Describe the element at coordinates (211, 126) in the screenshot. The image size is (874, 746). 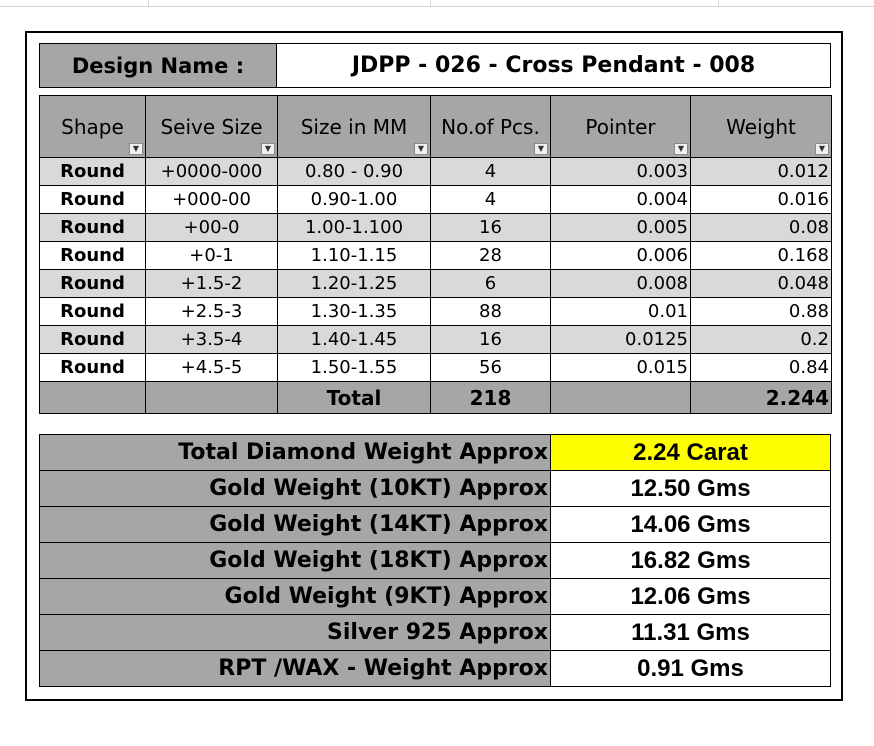
I see `header-seive-size: Seive Size ▼` at that location.